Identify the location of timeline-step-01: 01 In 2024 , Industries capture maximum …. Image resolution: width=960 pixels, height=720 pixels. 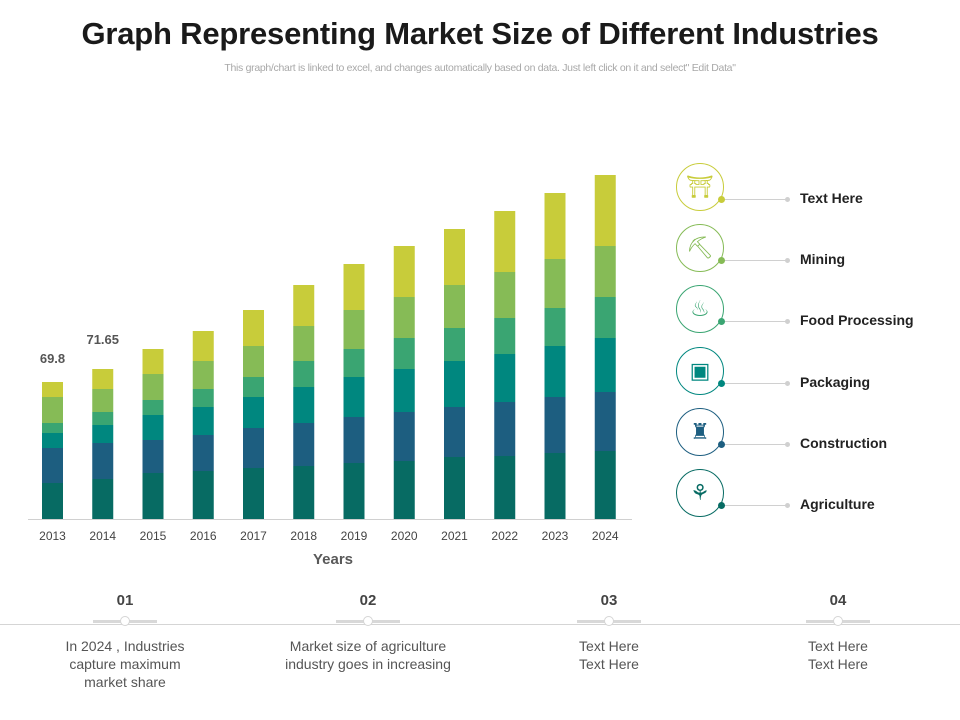
(125, 641).